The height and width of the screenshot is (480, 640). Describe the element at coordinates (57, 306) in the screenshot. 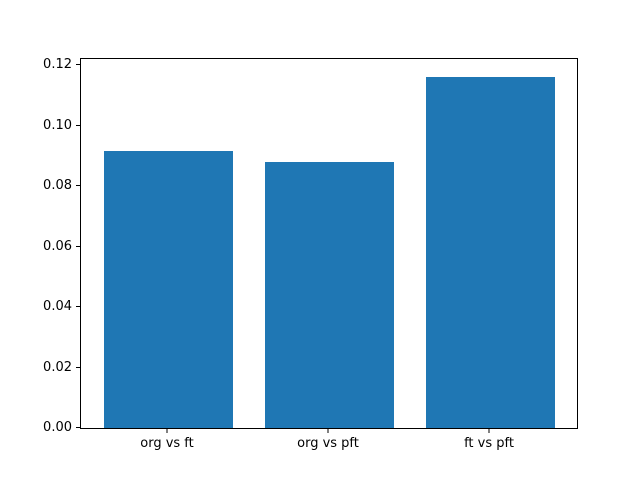

I see `y-tick-label: 0.04` at that location.